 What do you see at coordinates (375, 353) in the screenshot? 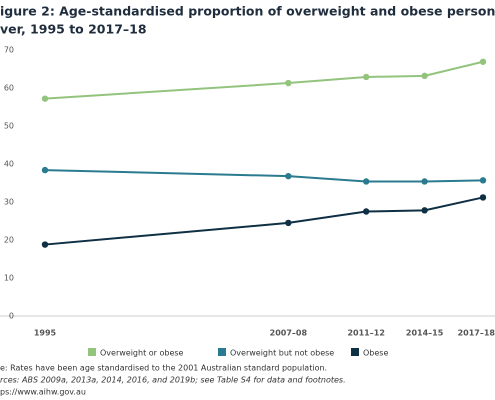
I see `legend-label: Obese` at bounding box center [375, 353].